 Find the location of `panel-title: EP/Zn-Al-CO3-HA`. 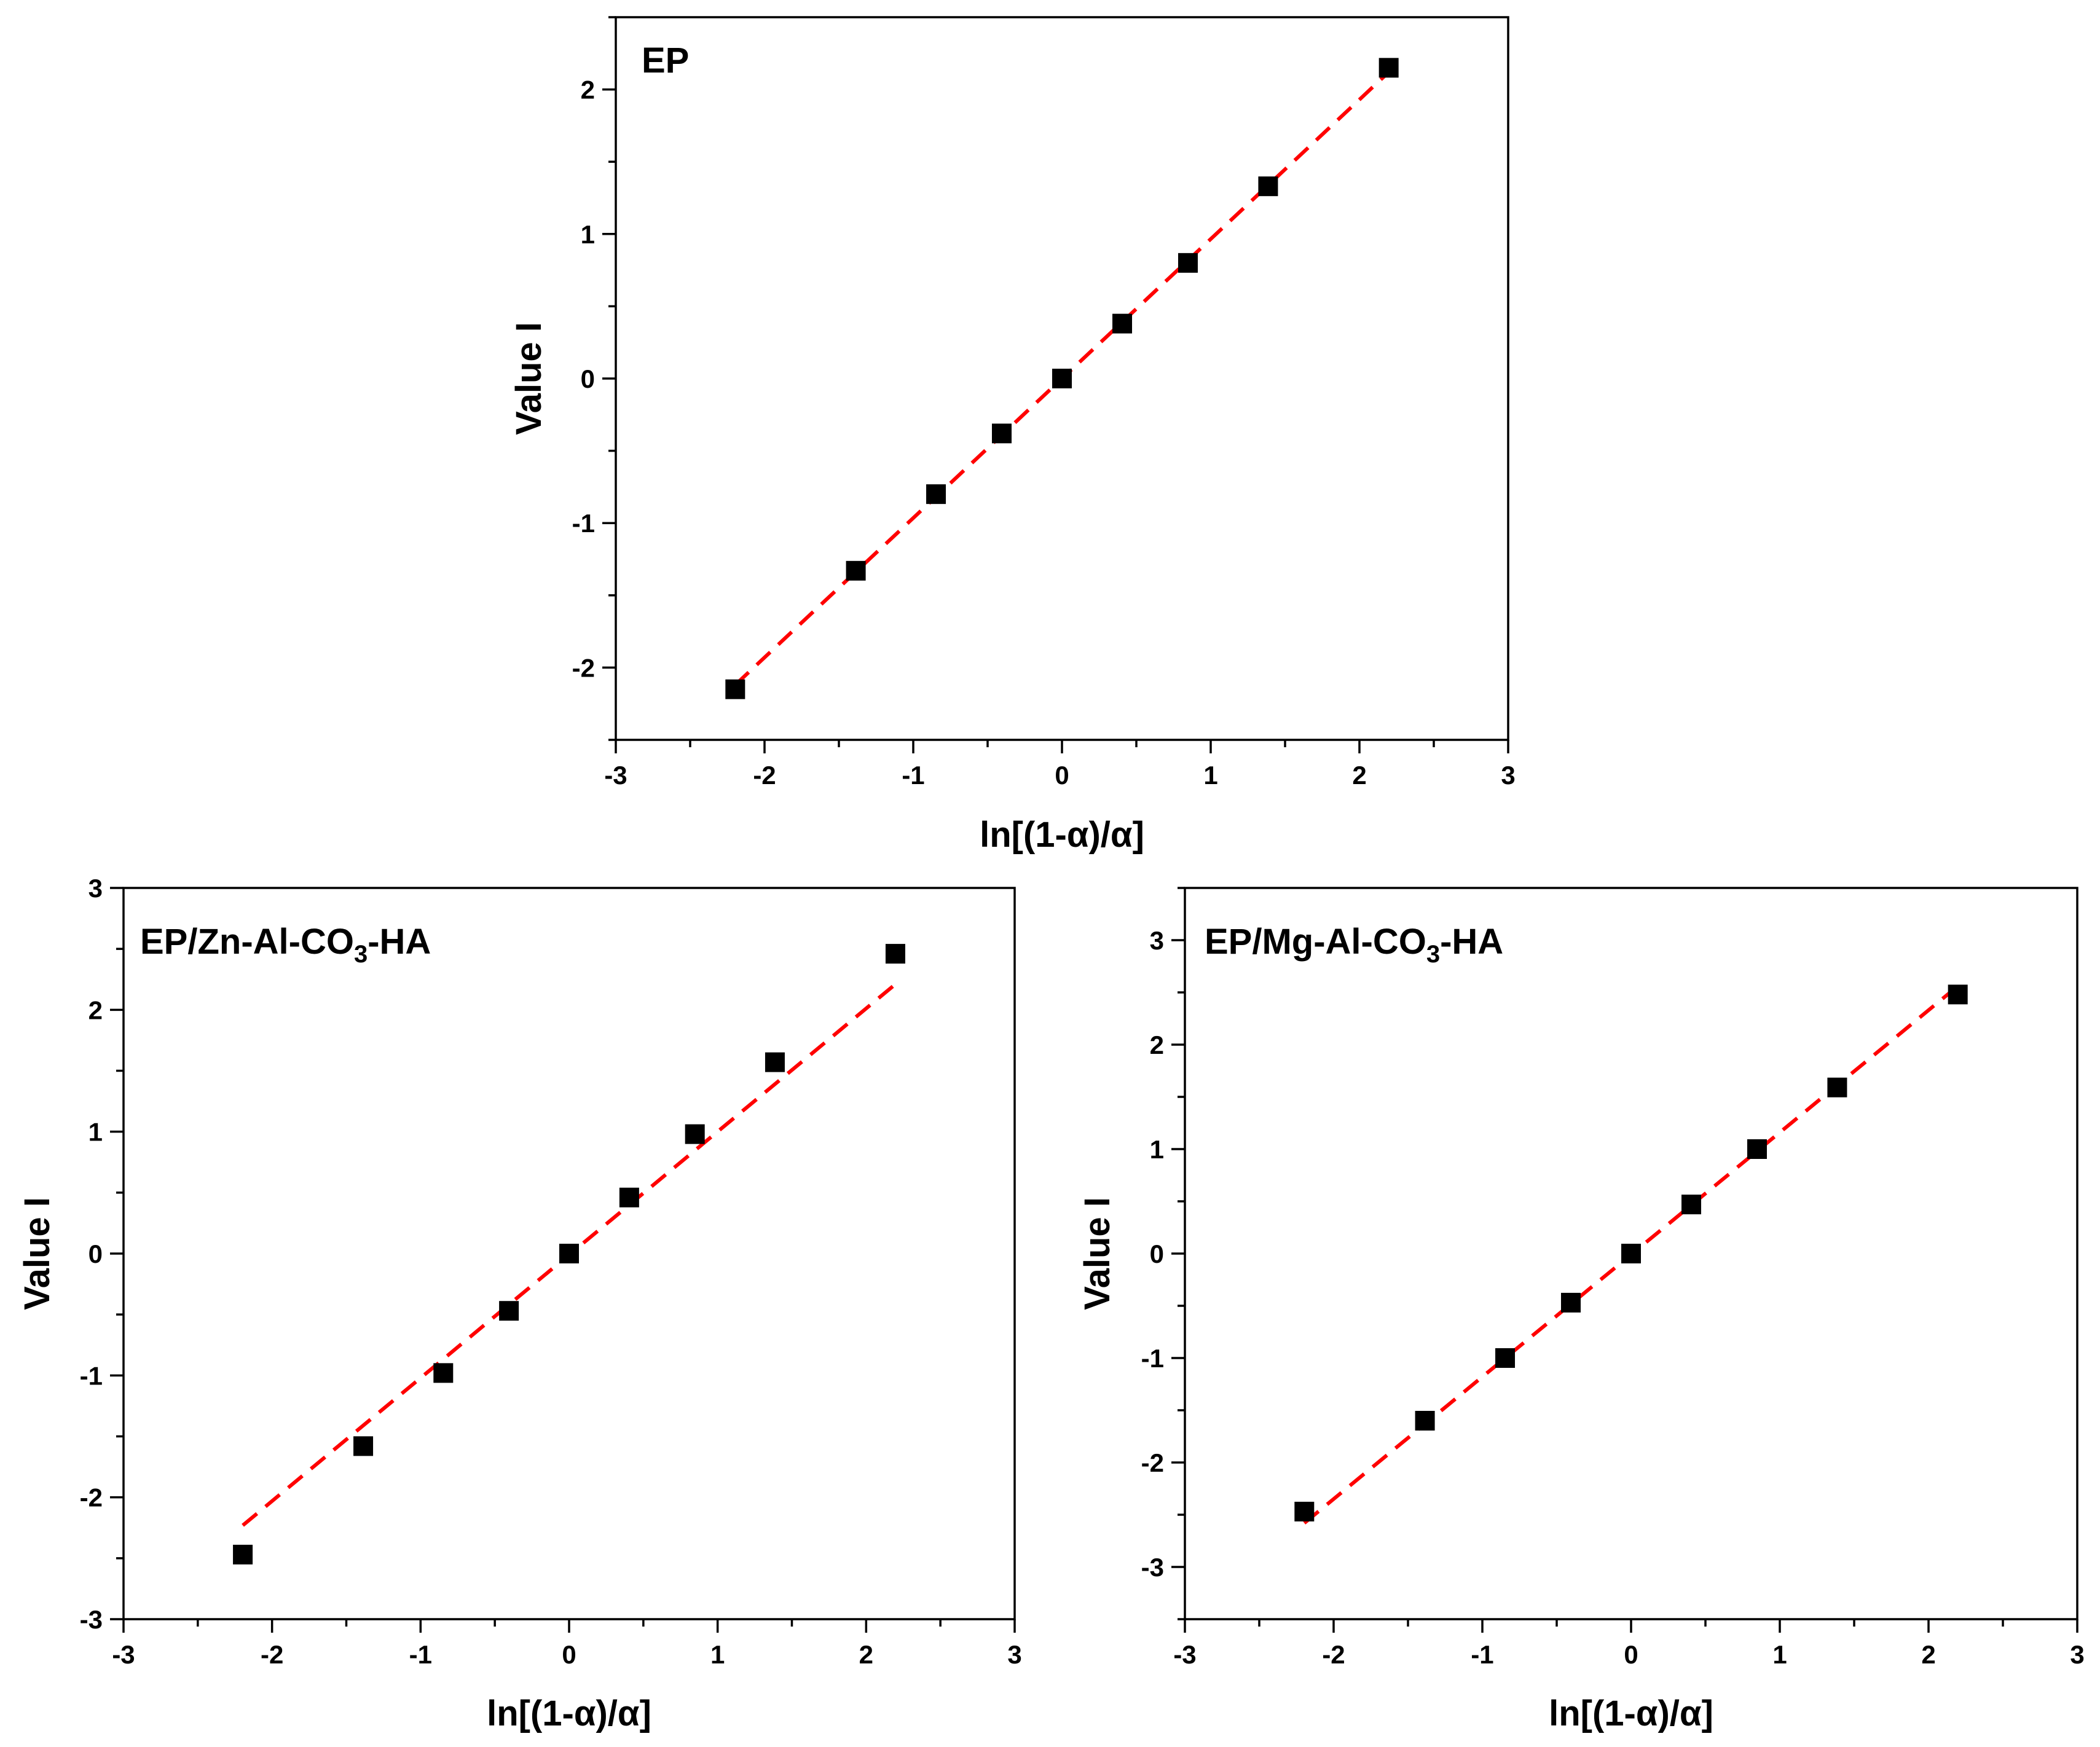

panel-title: EP/Zn-Al-CO3-HA is located at coordinates (286, 945).